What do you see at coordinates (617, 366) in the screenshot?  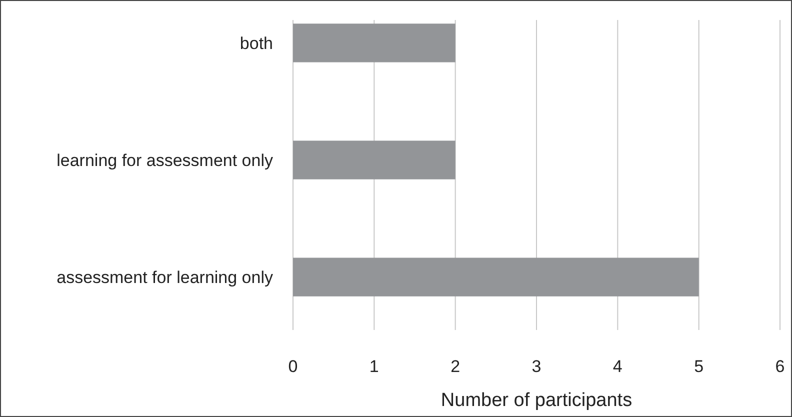 I see `x-tick-label: 4` at bounding box center [617, 366].